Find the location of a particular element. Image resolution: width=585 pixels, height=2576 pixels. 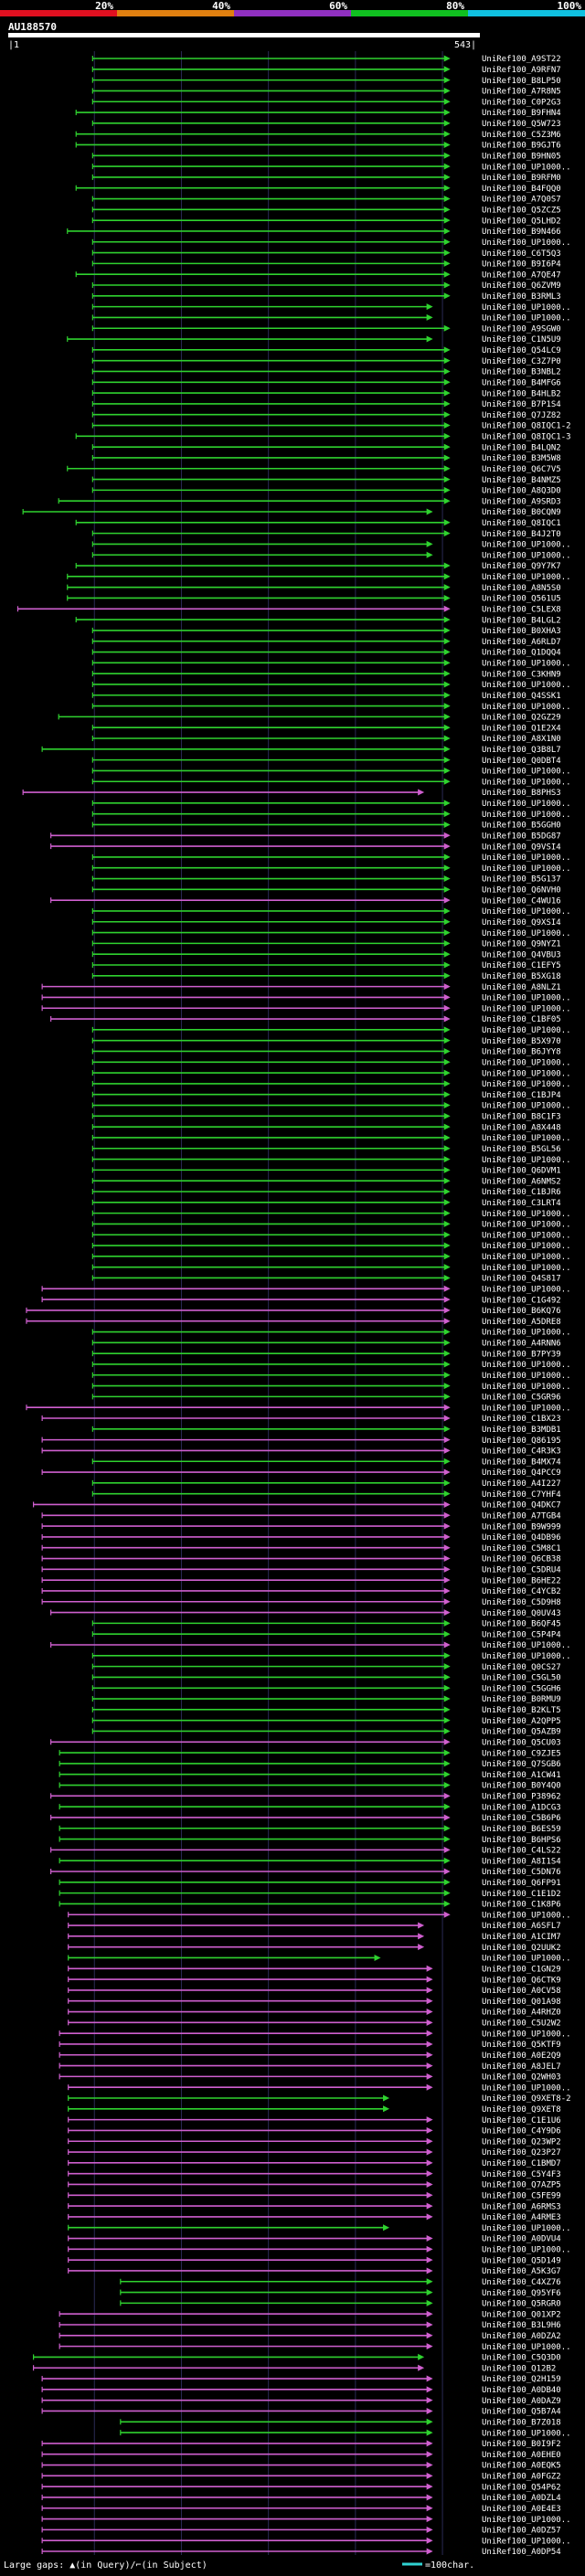

hit-label: UniRef100_B7PY39 is located at coordinates (521, 1354).